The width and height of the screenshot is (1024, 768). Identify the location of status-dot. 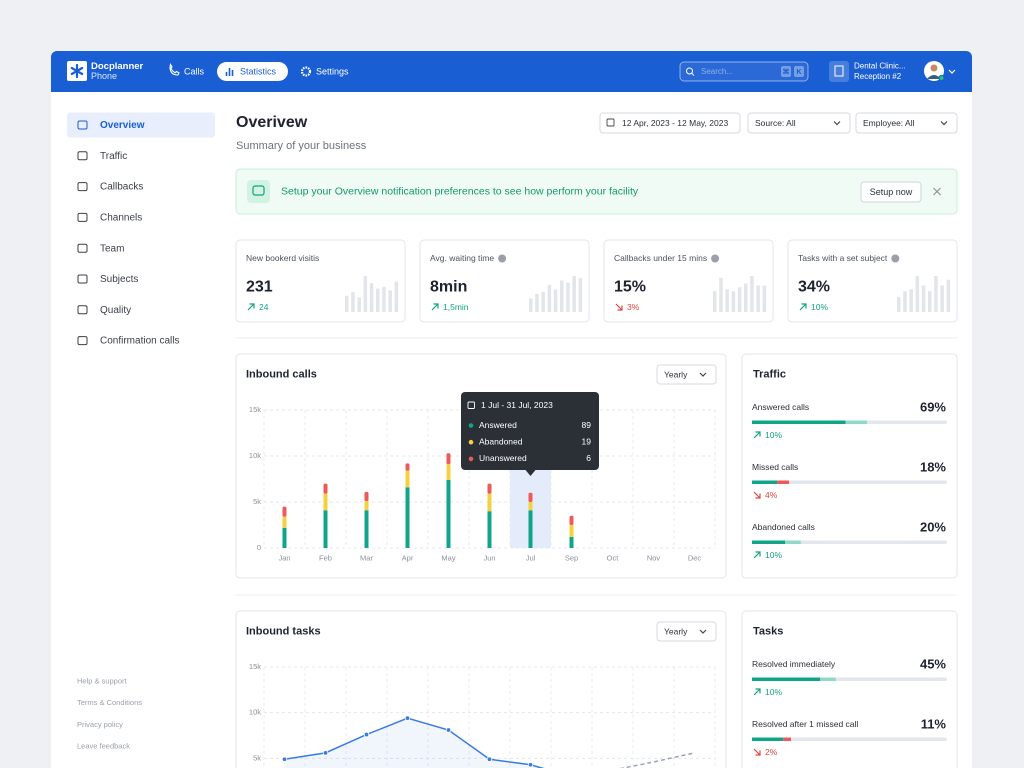
(941, 78).